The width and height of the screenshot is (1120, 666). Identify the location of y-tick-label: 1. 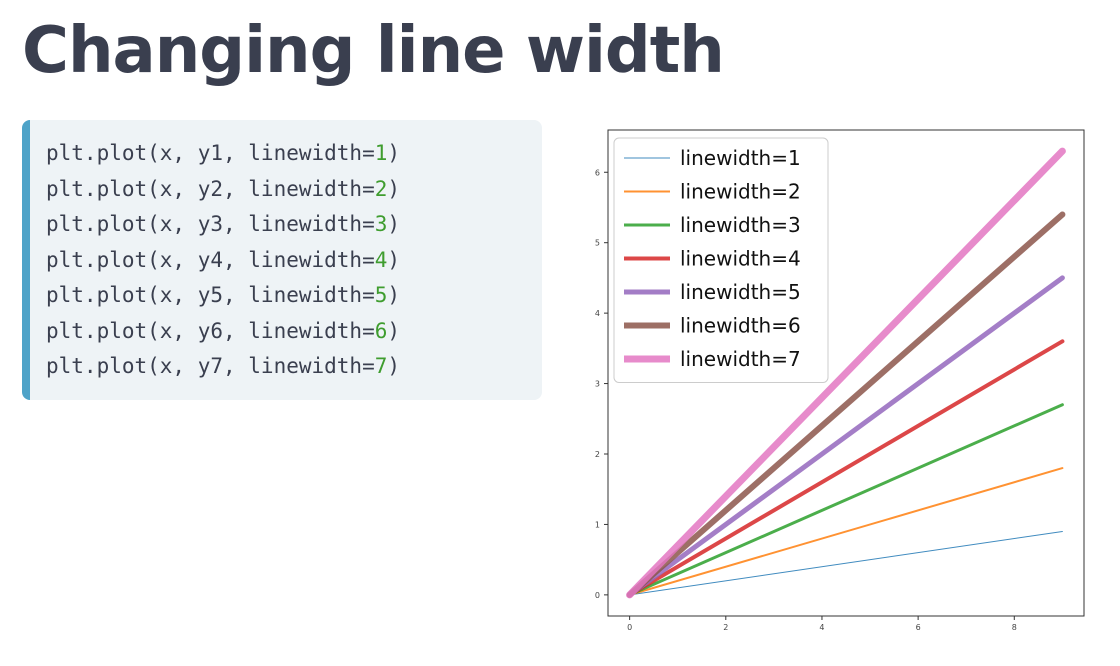
(597, 524).